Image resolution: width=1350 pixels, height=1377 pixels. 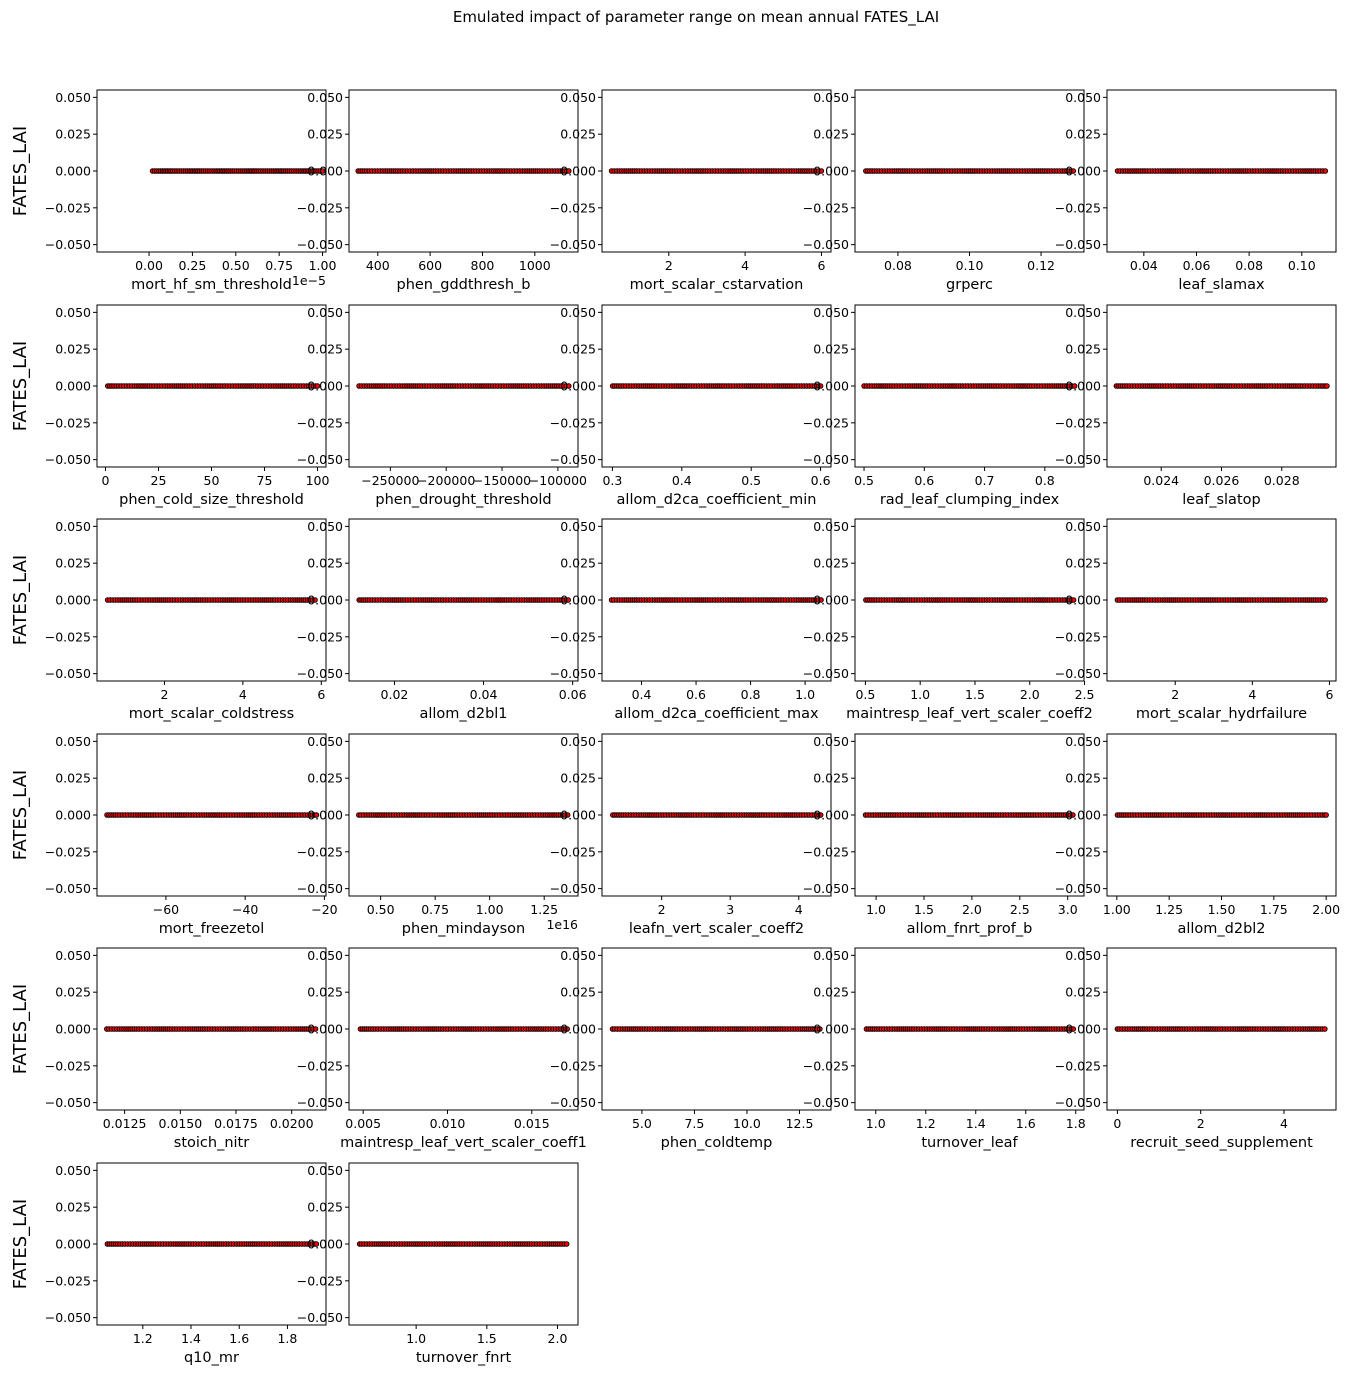 What do you see at coordinates (751, 694) in the screenshot?
I see `x-tick-label: 0.8` at bounding box center [751, 694].